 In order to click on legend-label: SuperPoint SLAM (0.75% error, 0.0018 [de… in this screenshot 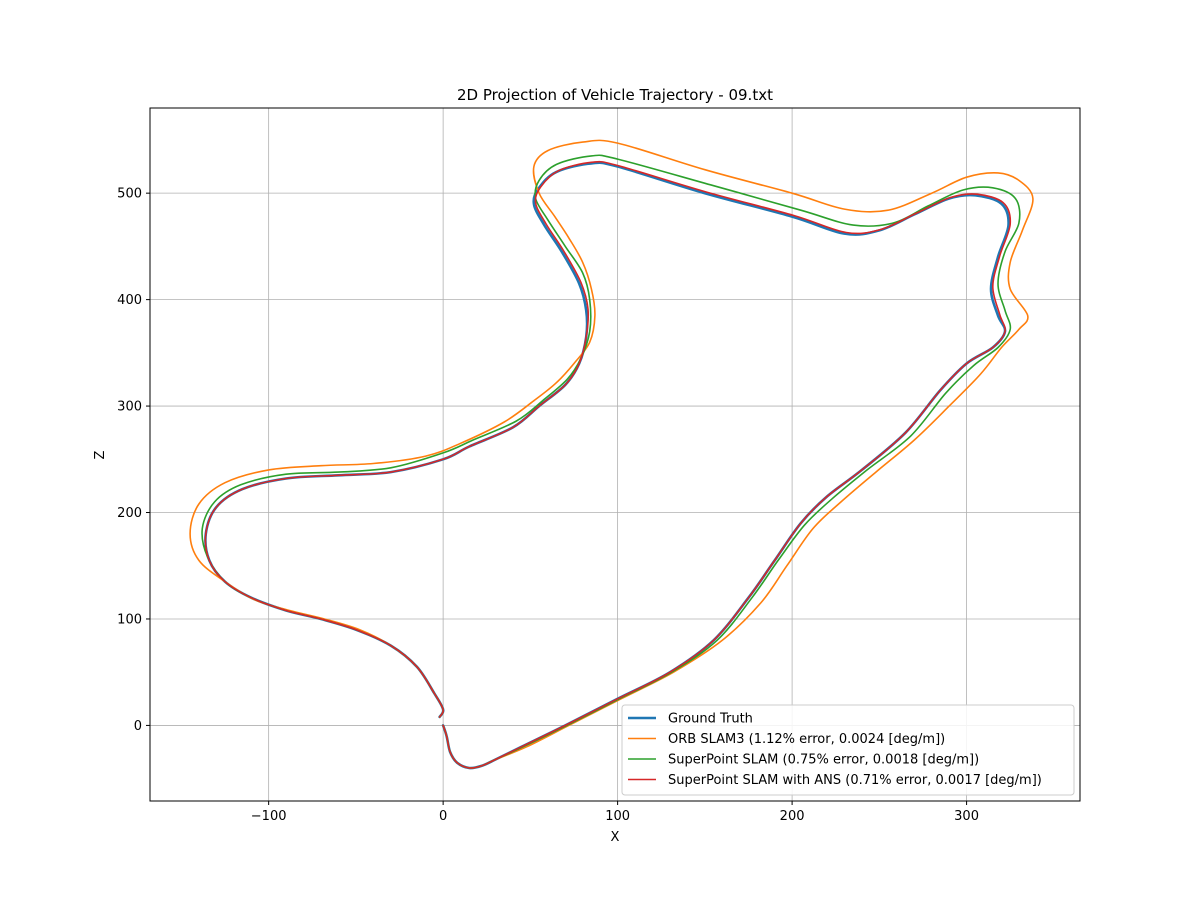, I will do `click(823, 760)`.